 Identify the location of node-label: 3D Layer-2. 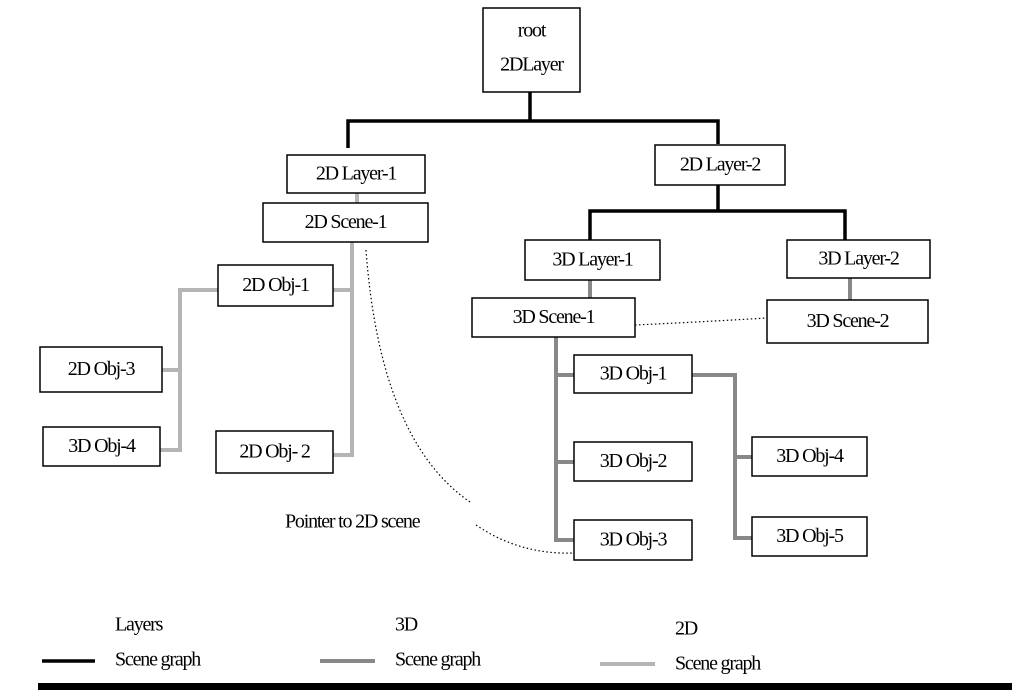
(858, 259).